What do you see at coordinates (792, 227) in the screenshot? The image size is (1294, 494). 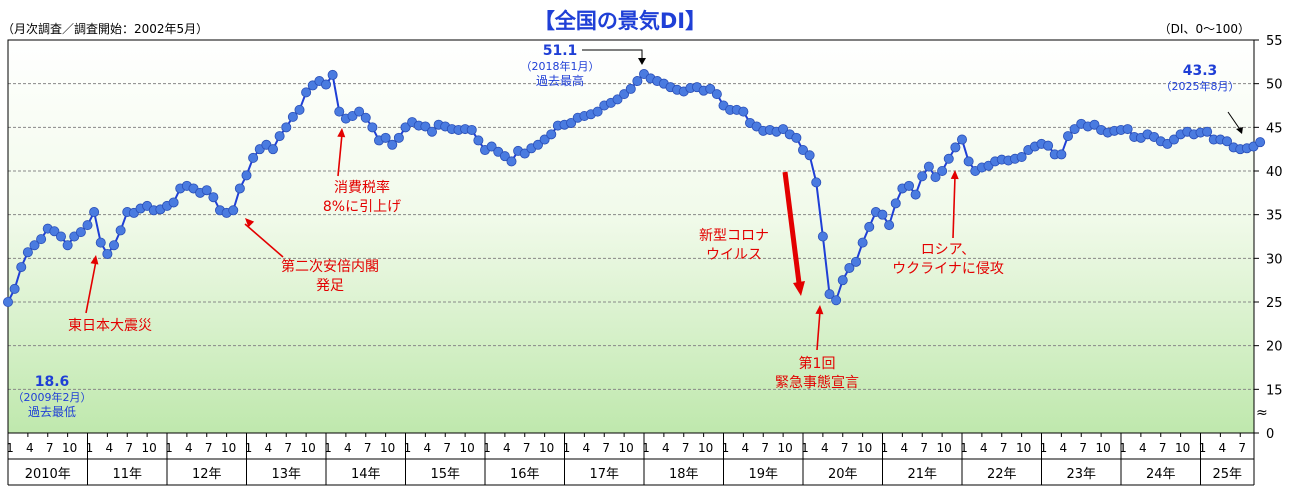 I see `covid-arrow-shaft` at bounding box center [792, 227].